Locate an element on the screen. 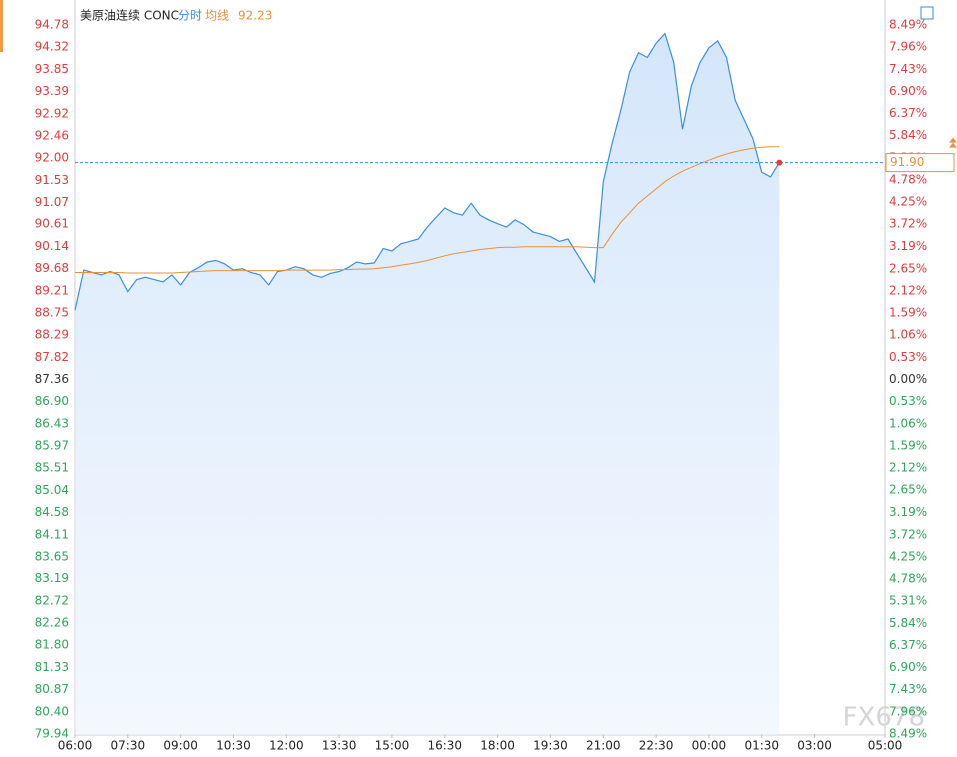 The image size is (957, 757). y-tick-label: 83.65 is located at coordinates (52, 556).